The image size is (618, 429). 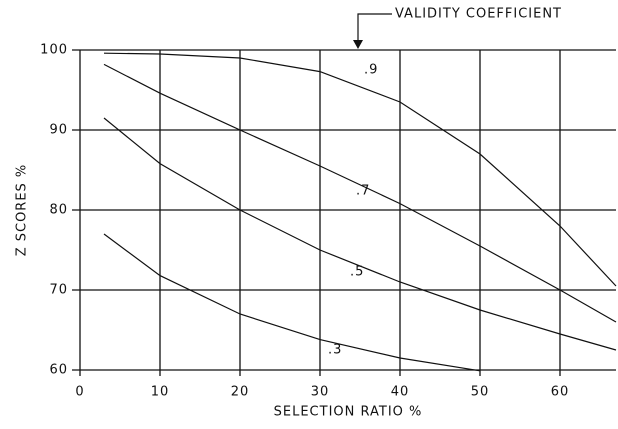 What do you see at coordinates (480, 392) in the screenshot?
I see `x-tick-label: 50` at bounding box center [480, 392].